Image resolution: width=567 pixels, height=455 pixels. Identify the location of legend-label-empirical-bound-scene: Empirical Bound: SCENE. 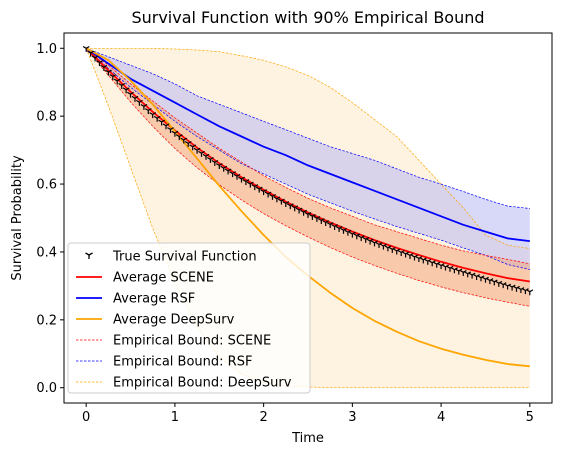
(192, 341).